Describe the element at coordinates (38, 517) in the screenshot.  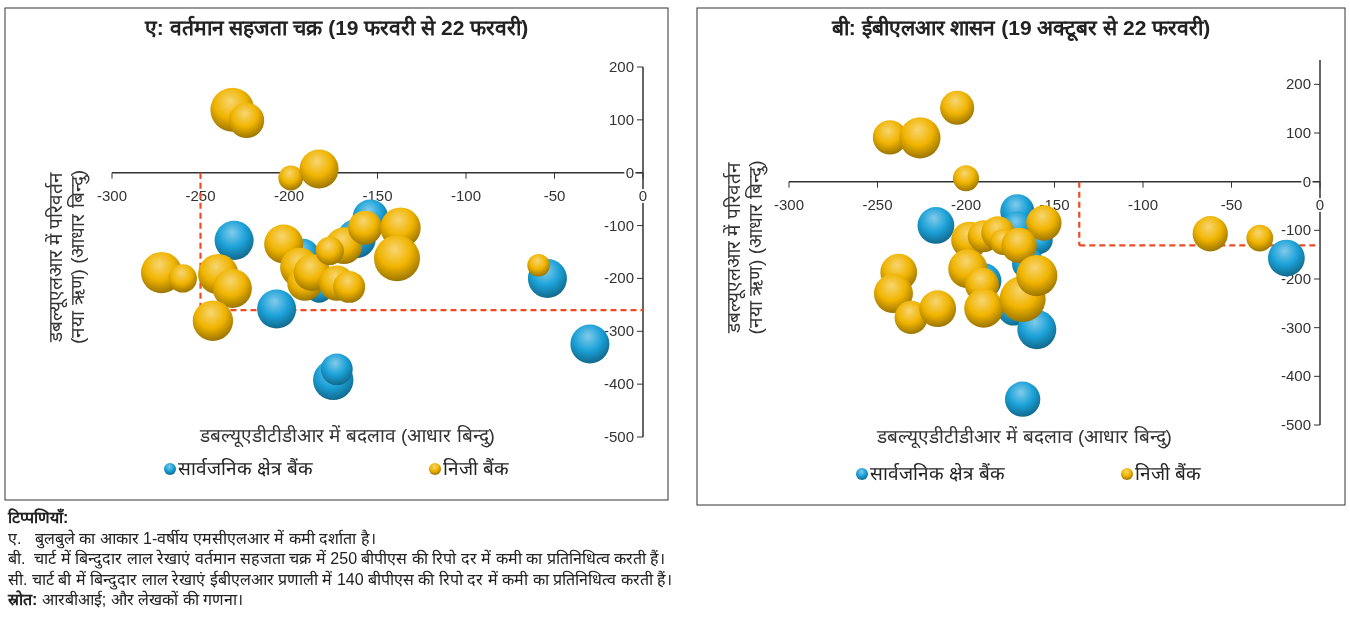
I see `text: टिप्पणियाँ:` at that location.